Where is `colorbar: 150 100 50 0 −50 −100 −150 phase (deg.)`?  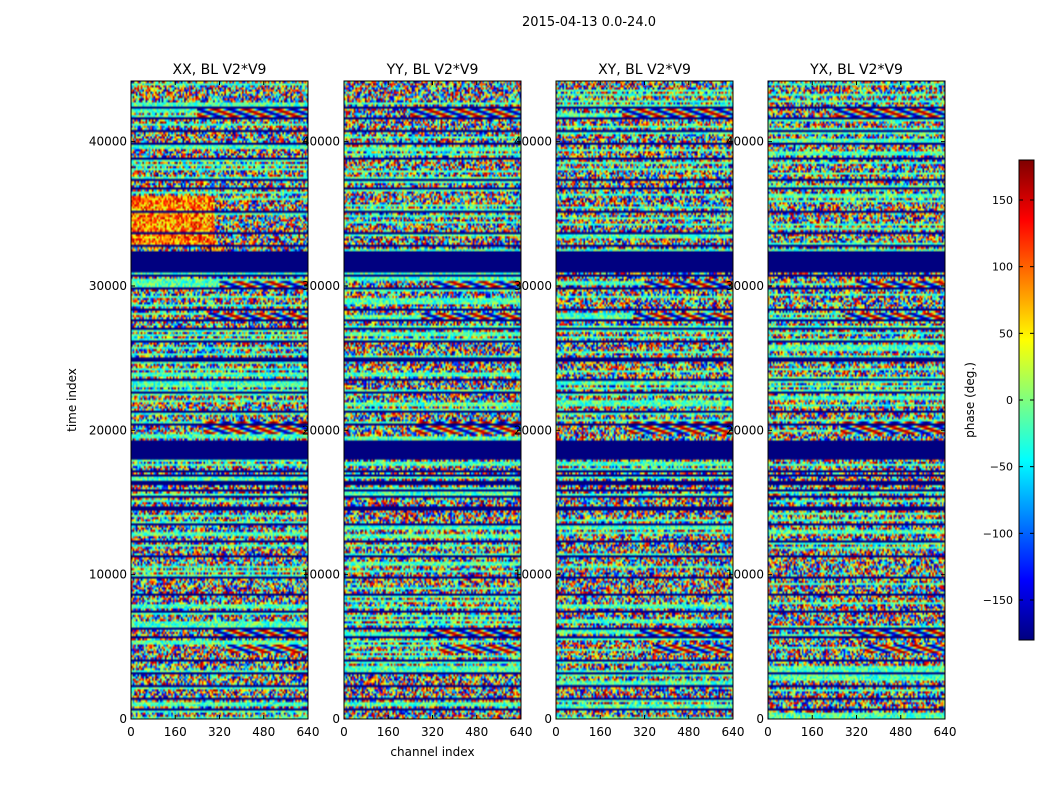 colorbar: 150 100 50 0 −50 −100 −150 phase (deg.) is located at coordinates (999, 400).